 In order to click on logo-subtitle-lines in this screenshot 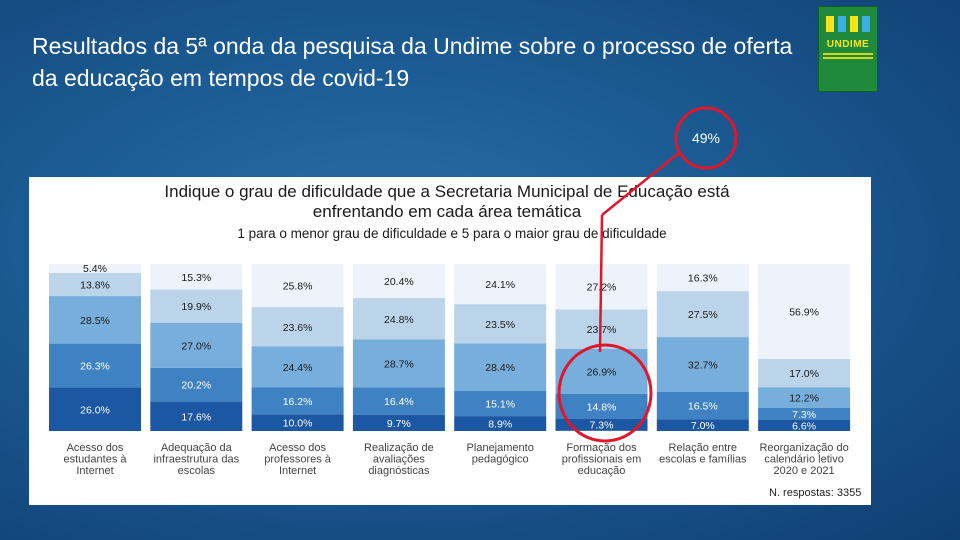, I will do `click(848, 58)`.